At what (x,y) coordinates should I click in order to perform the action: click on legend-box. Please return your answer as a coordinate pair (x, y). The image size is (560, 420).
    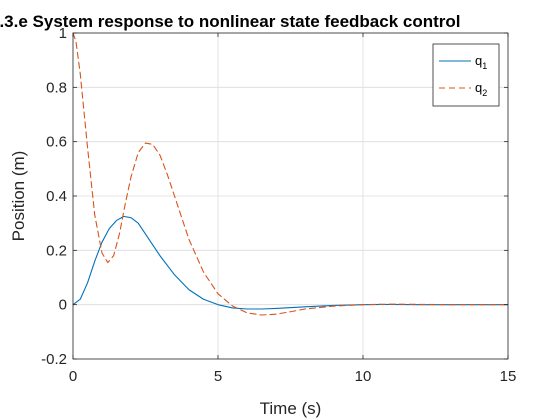
    Looking at the image, I should click on (466, 75).